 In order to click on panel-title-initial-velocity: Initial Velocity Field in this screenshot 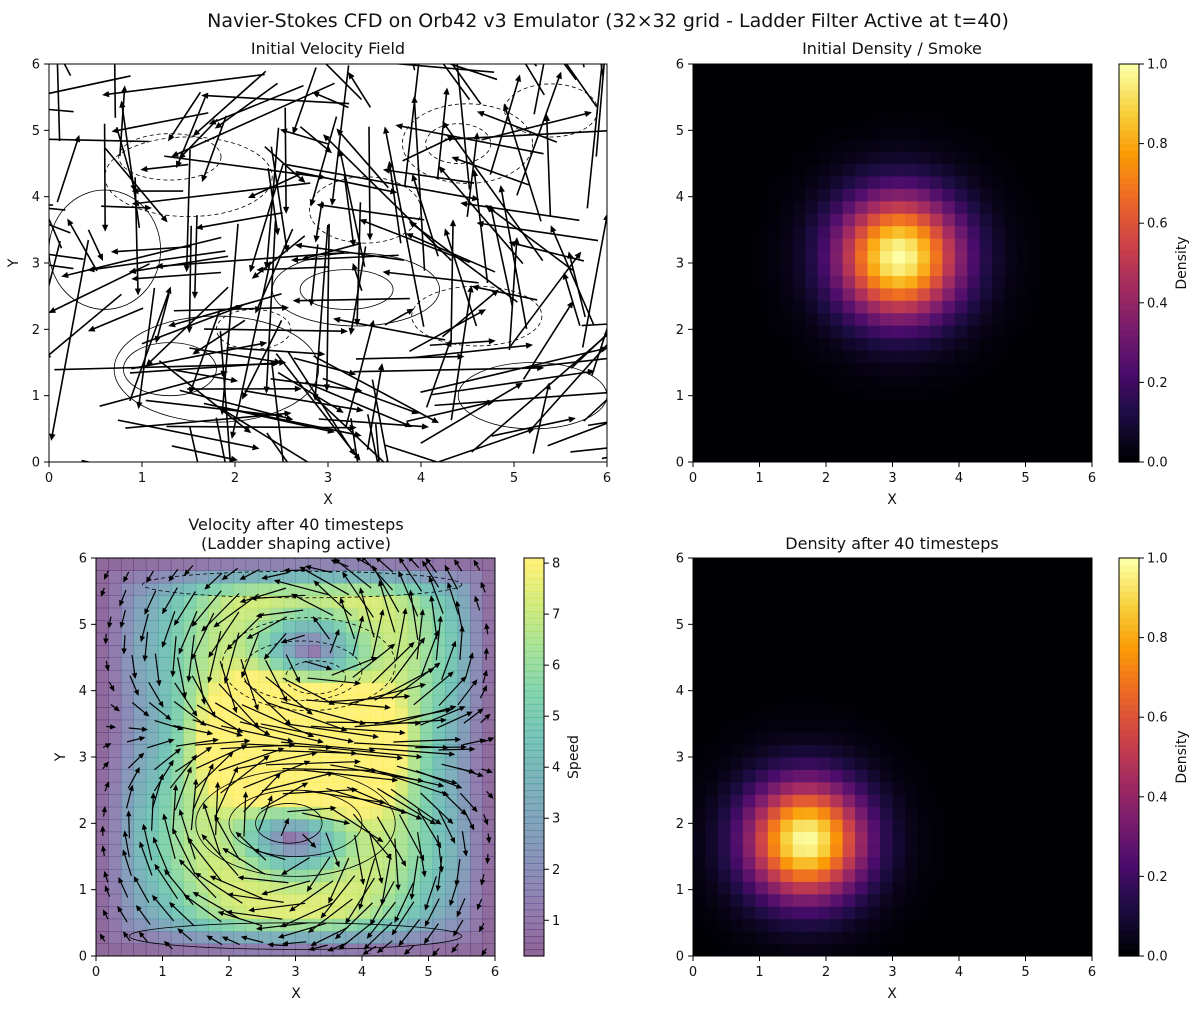, I will do `click(328, 48)`.